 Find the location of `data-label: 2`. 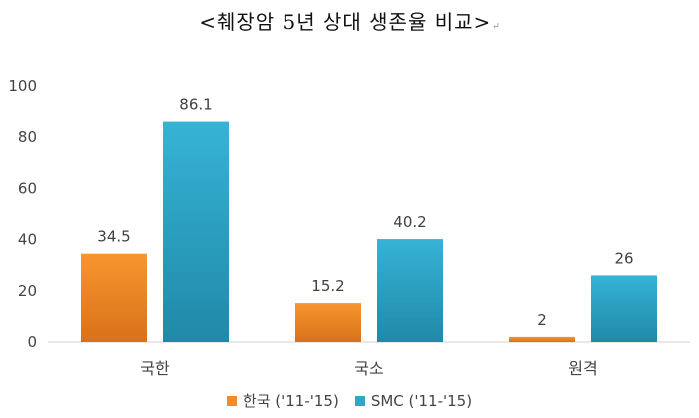

data-label: 2 is located at coordinates (542, 320).